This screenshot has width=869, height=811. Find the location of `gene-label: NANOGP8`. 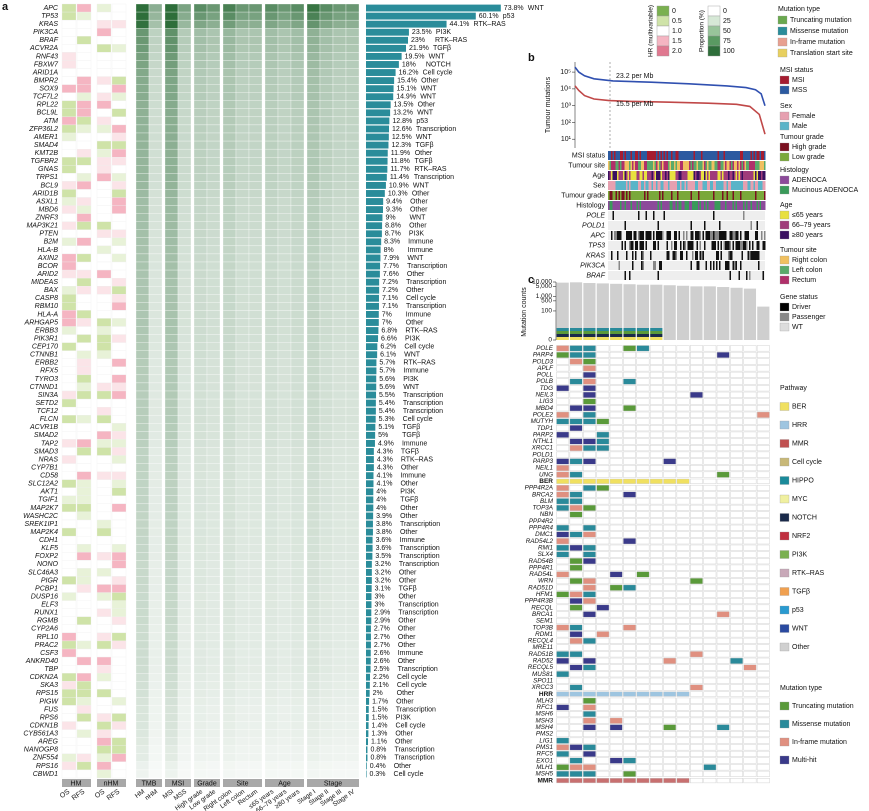

gene-label: NANOGP8 is located at coordinates (41, 750).